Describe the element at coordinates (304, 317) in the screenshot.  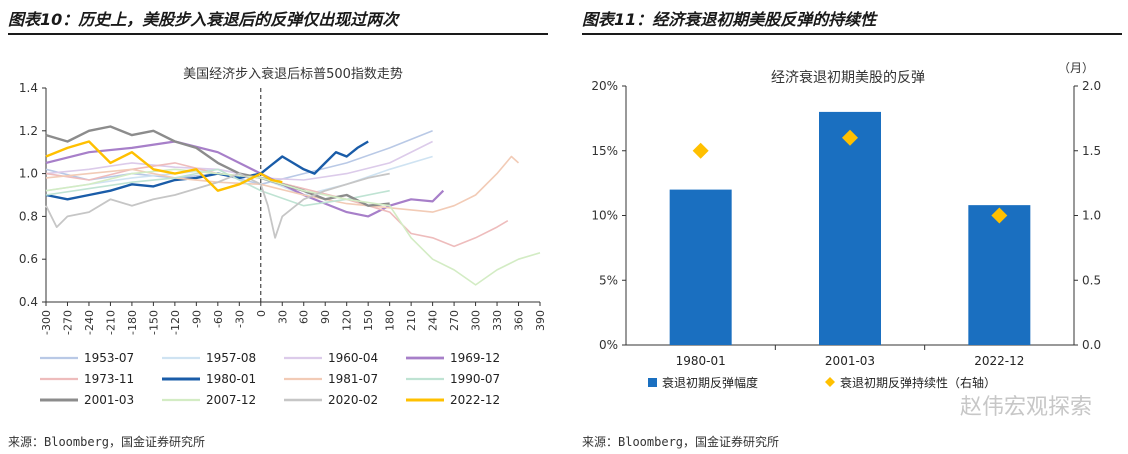
I see `x-tick-label: 60` at that location.